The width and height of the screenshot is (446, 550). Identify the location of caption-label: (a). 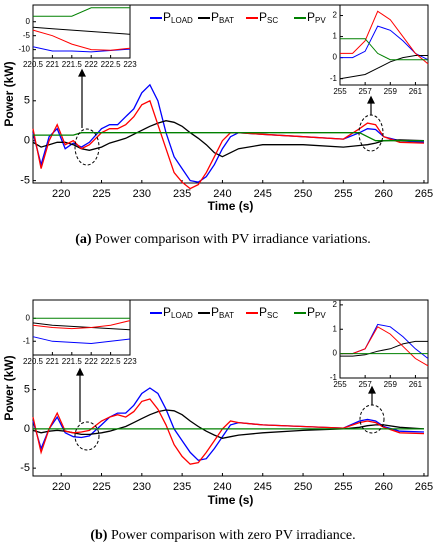
(83, 239).